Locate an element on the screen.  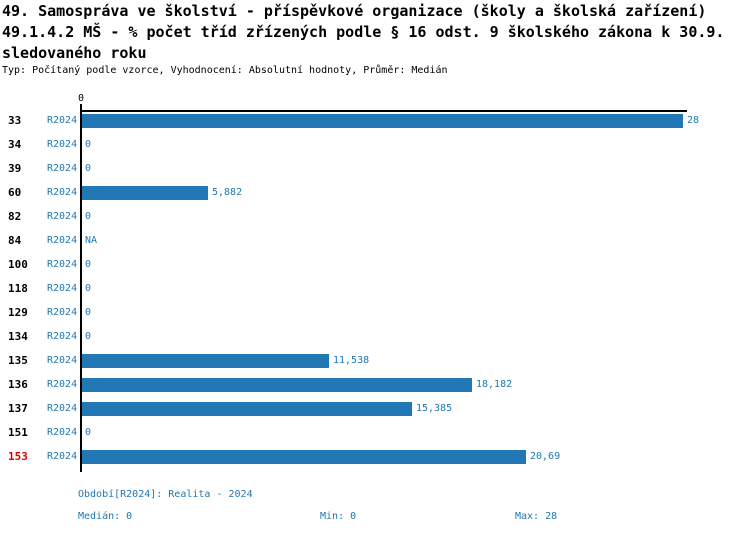
value-label: 15,385 is located at coordinates (434, 408).